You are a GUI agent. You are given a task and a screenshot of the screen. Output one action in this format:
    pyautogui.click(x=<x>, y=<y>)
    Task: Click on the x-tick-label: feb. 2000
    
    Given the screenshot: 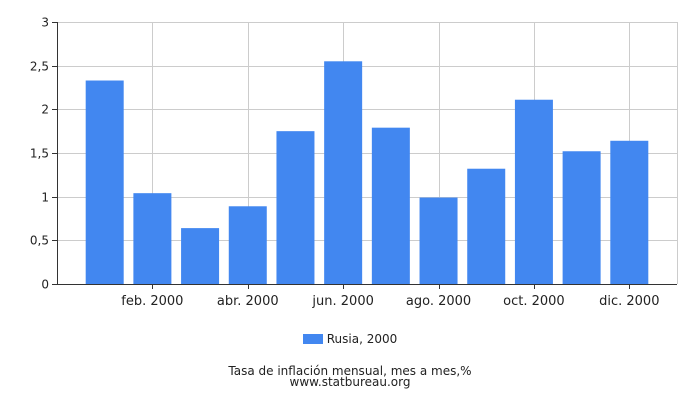 What is the action you would take?
    pyautogui.click(x=152, y=301)
    